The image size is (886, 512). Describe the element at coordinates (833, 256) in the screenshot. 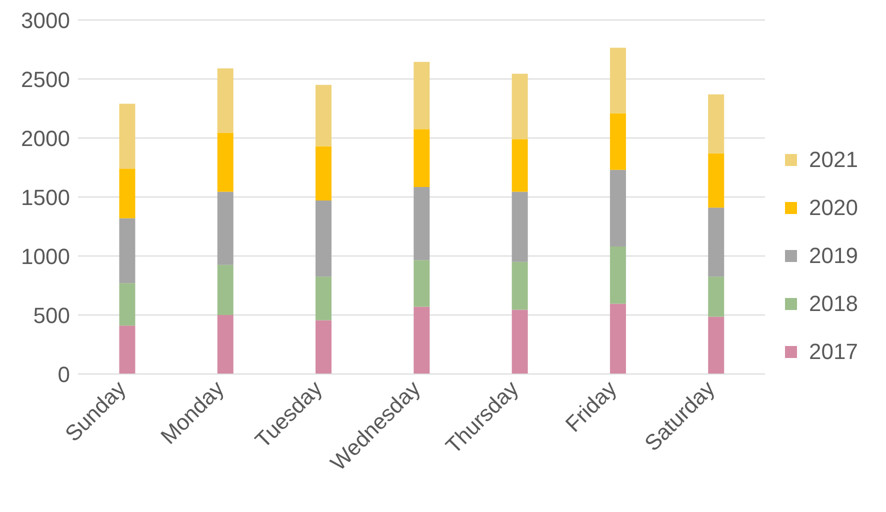

I see `legend-label: 2019` at that location.